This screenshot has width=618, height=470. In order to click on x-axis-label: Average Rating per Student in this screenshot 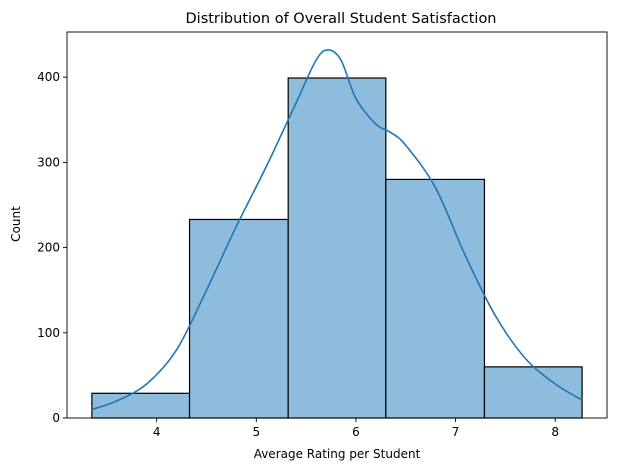, I will do `click(337, 454)`.